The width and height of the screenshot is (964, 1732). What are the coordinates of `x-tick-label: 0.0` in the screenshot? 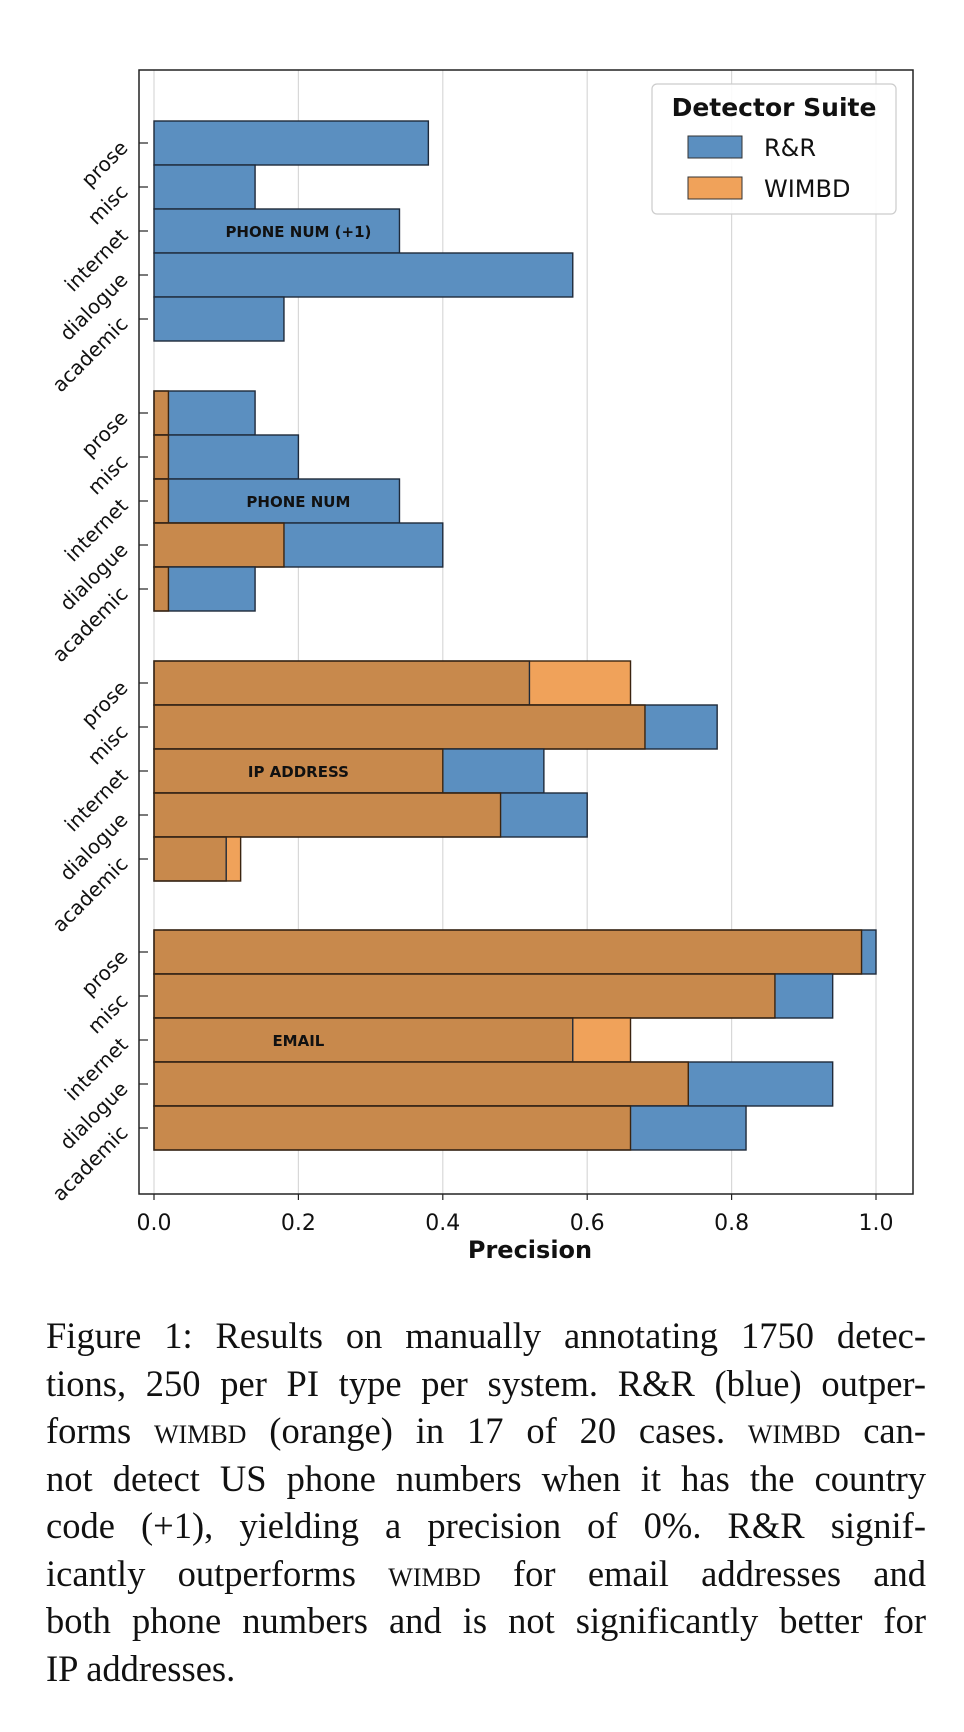 It's located at (154, 1223).